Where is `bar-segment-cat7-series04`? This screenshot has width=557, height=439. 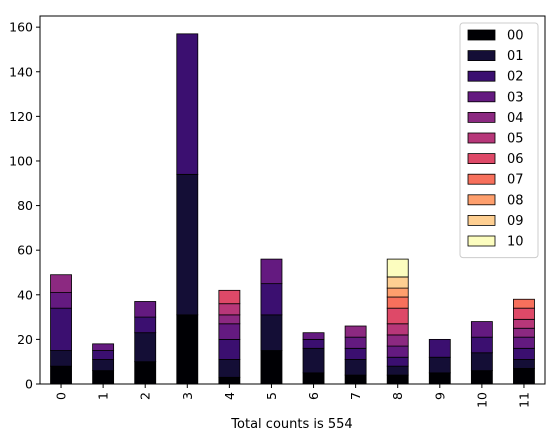
bar-segment-cat7-series04 is located at coordinates (355, 331).